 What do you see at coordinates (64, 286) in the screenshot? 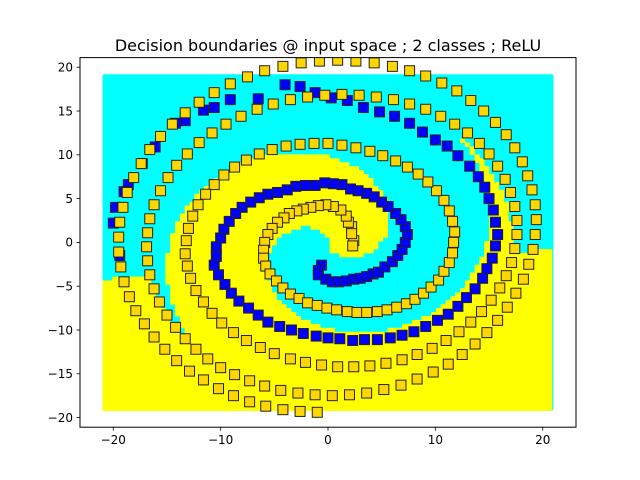
I see `y-tick-label--5: −5` at bounding box center [64, 286].